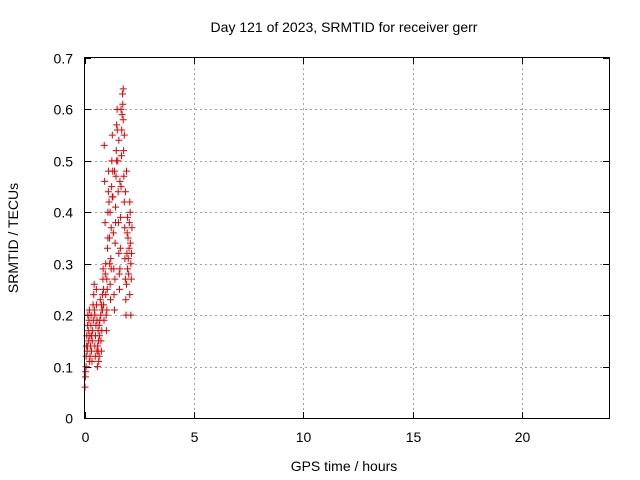 This screenshot has width=640, height=480. I want to click on y-tick-label: 0.2, so click(64, 316).